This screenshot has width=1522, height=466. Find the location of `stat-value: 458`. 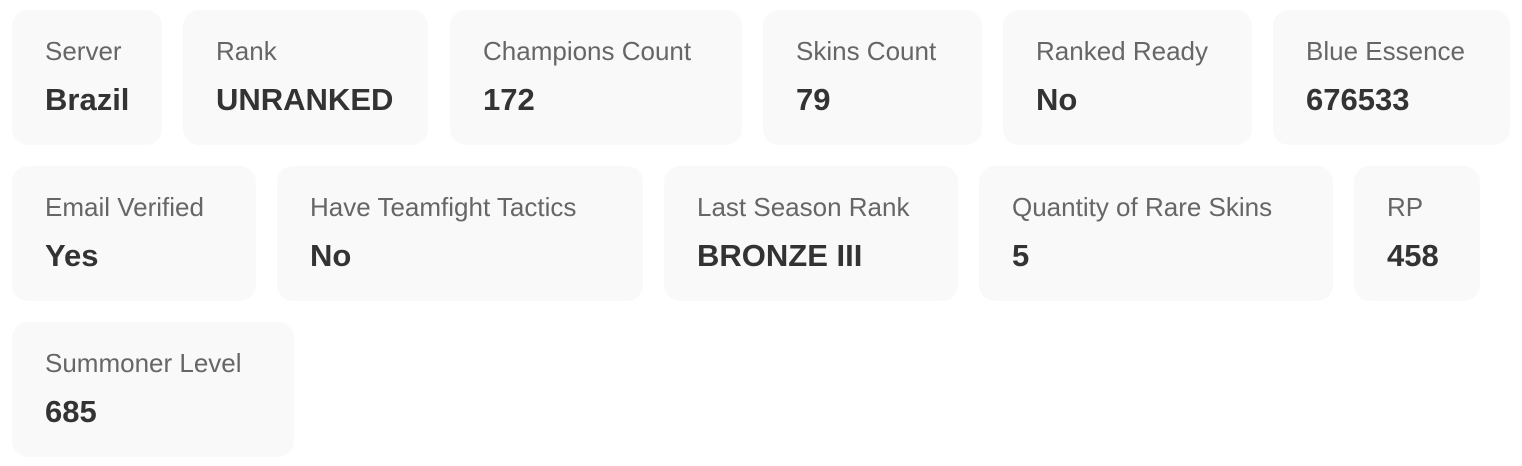

stat-value: 458 is located at coordinates (1413, 255).